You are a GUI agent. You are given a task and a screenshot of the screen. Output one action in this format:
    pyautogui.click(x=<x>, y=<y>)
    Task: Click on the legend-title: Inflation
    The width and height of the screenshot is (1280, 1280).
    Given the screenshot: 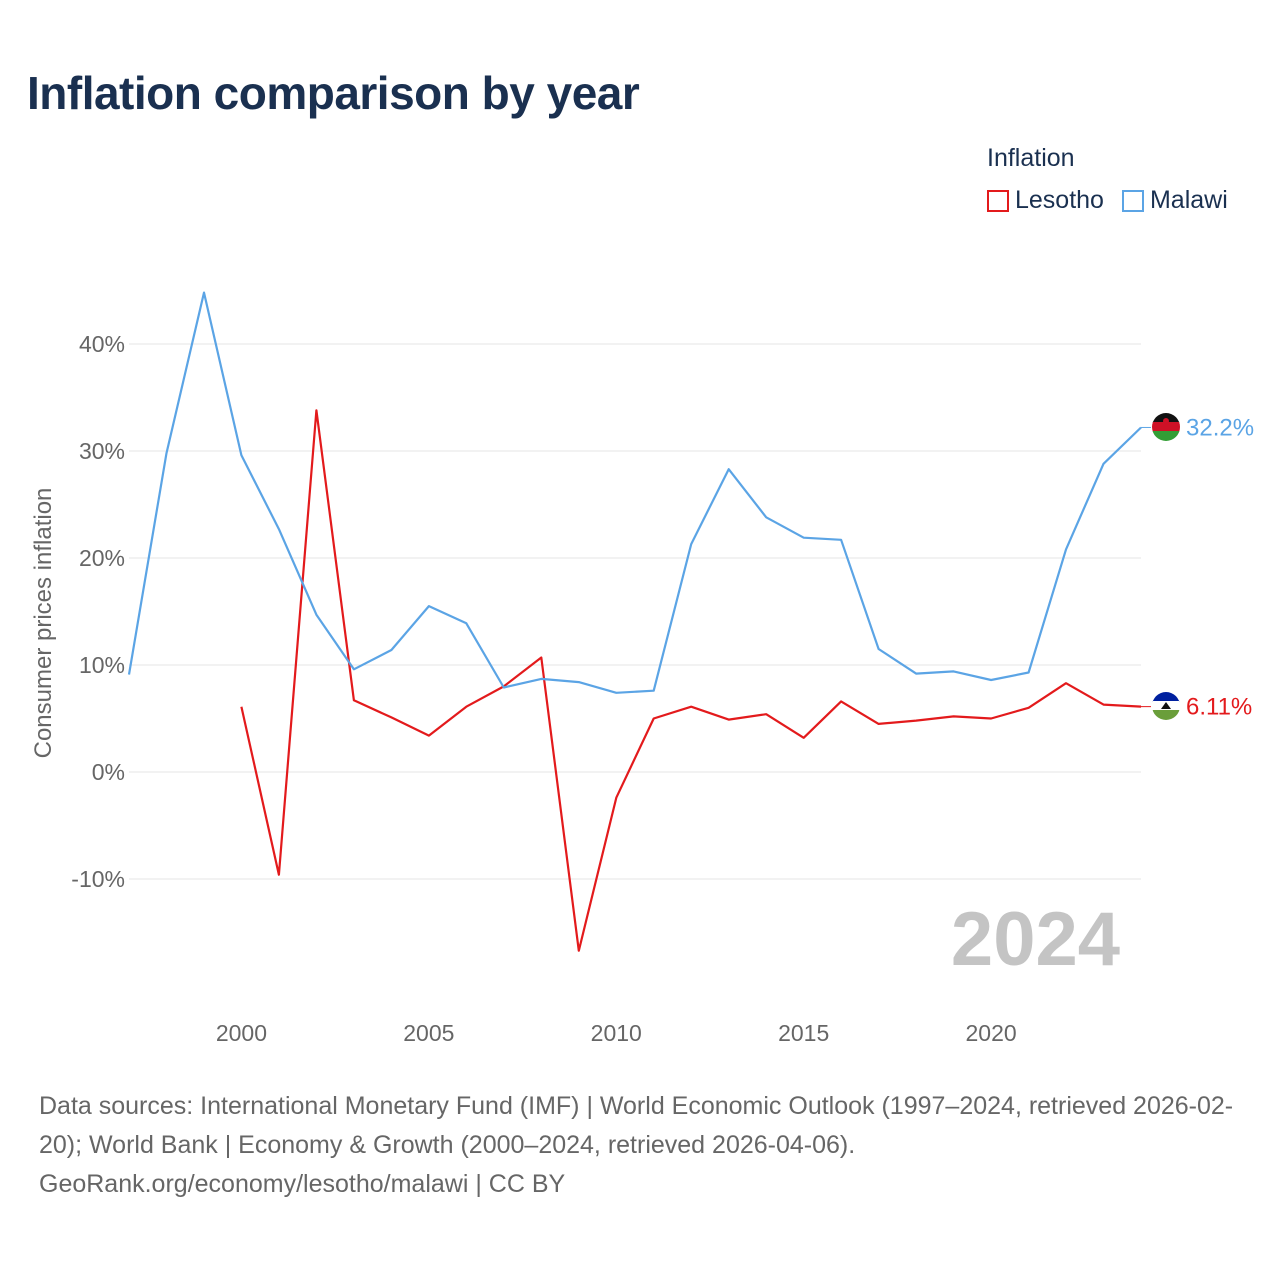 What is the action you would take?
    pyautogui.click(x=1031, y=158)
    